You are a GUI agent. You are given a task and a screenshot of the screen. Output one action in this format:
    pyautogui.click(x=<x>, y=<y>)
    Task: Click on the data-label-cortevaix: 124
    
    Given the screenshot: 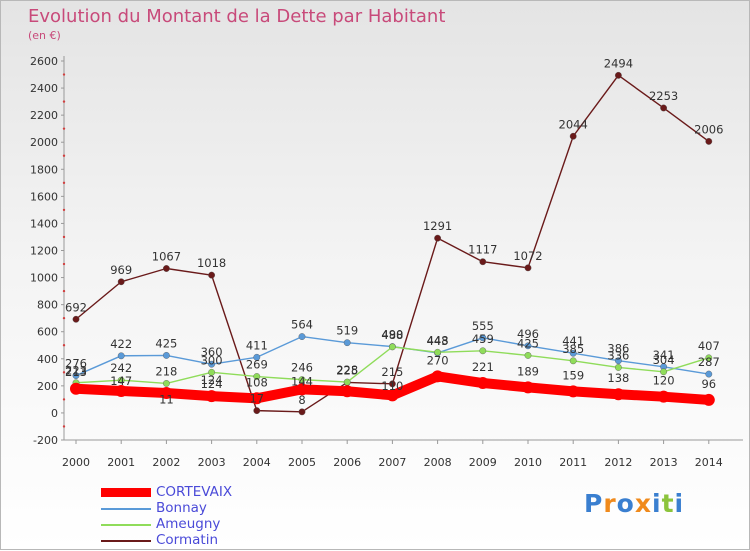 What is the action you would take?
    pyautogui.click(x=212, y=380)
    